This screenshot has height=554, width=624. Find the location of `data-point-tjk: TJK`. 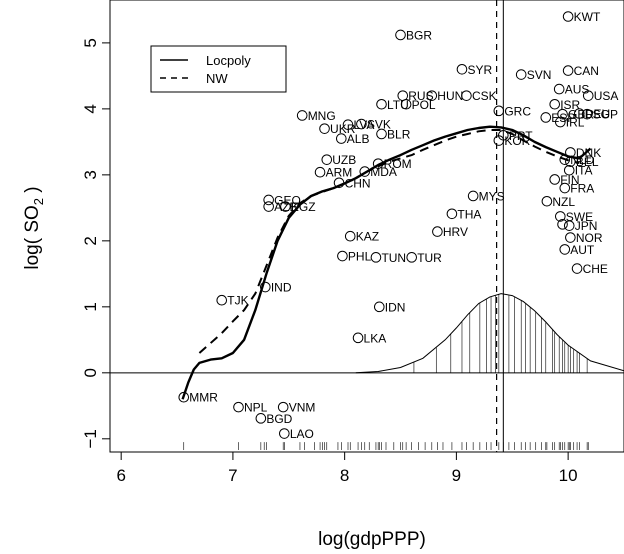

data-point-tjk: TJK is located at coordinates (232, 301).